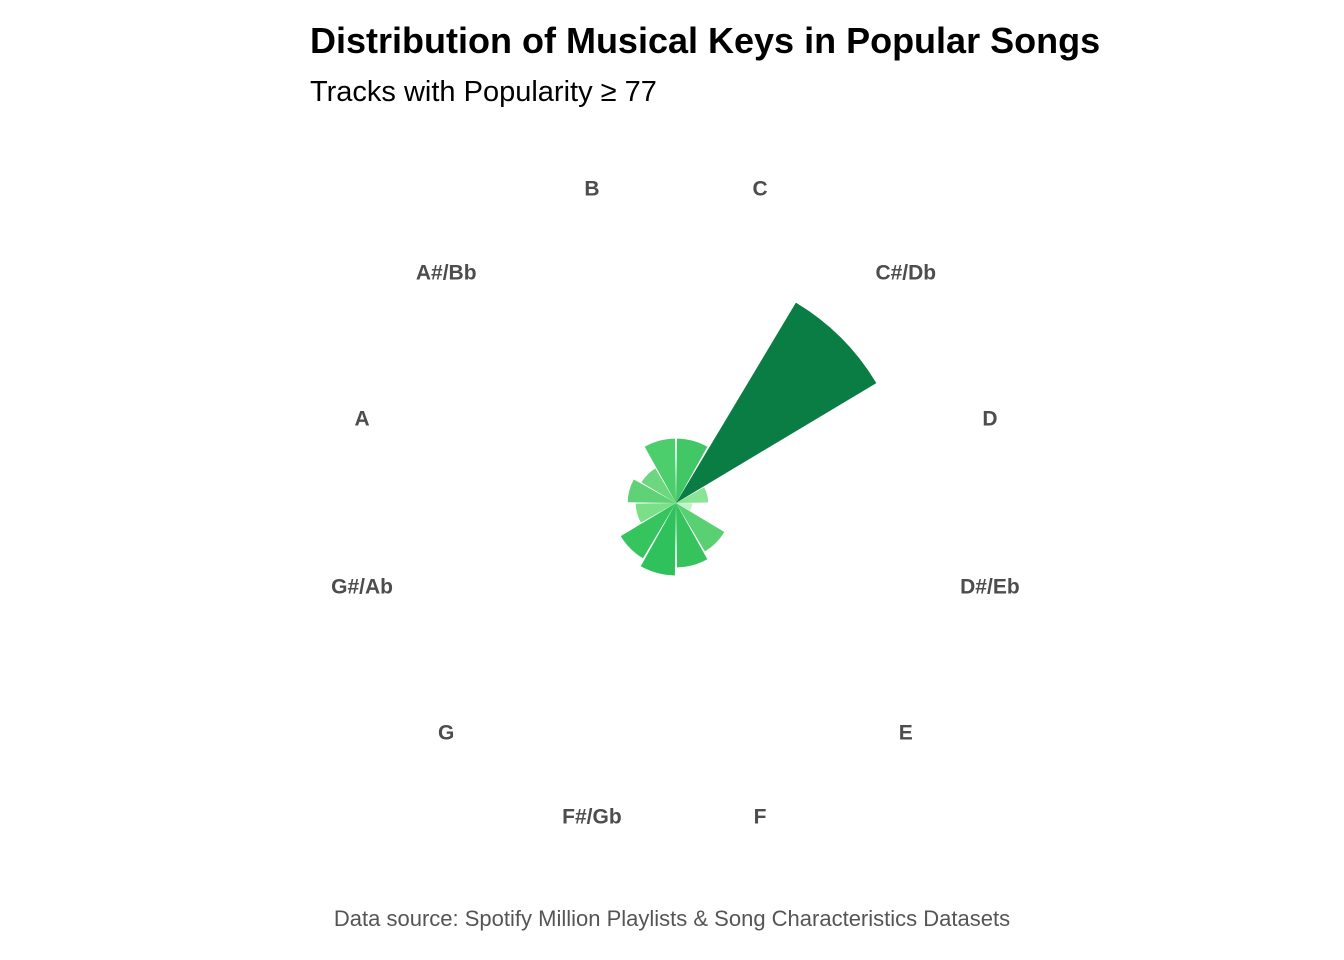  What do you see at coordinates (776, 402) in the screenshot?
I see `wedge-c-sharp-db` at bounding box center [776, 402].